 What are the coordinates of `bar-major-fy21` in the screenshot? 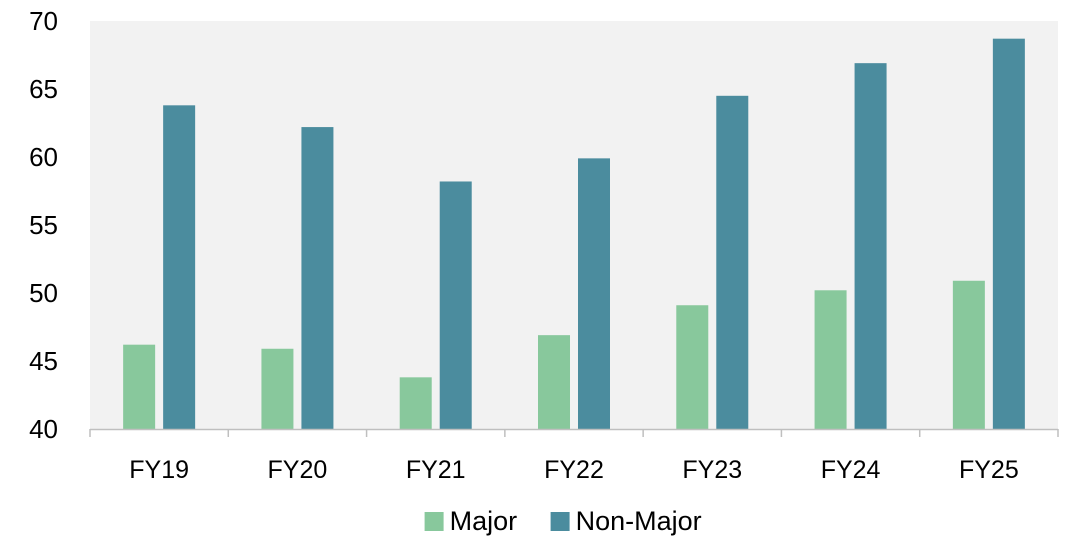 It's located at (415, 403).